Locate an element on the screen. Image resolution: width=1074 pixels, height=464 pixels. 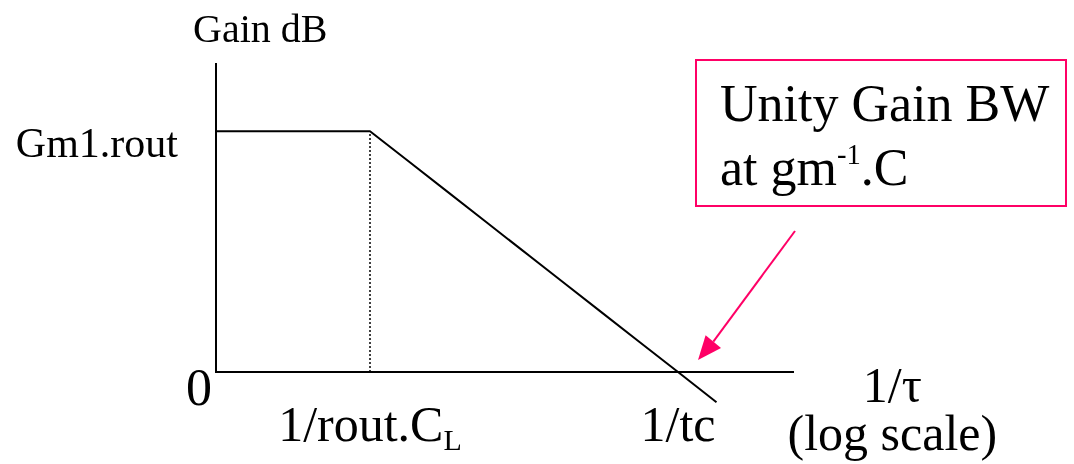
annotation: Unity Gain BW at gm$^{-1}$.C is located at coordinates (885, 136).